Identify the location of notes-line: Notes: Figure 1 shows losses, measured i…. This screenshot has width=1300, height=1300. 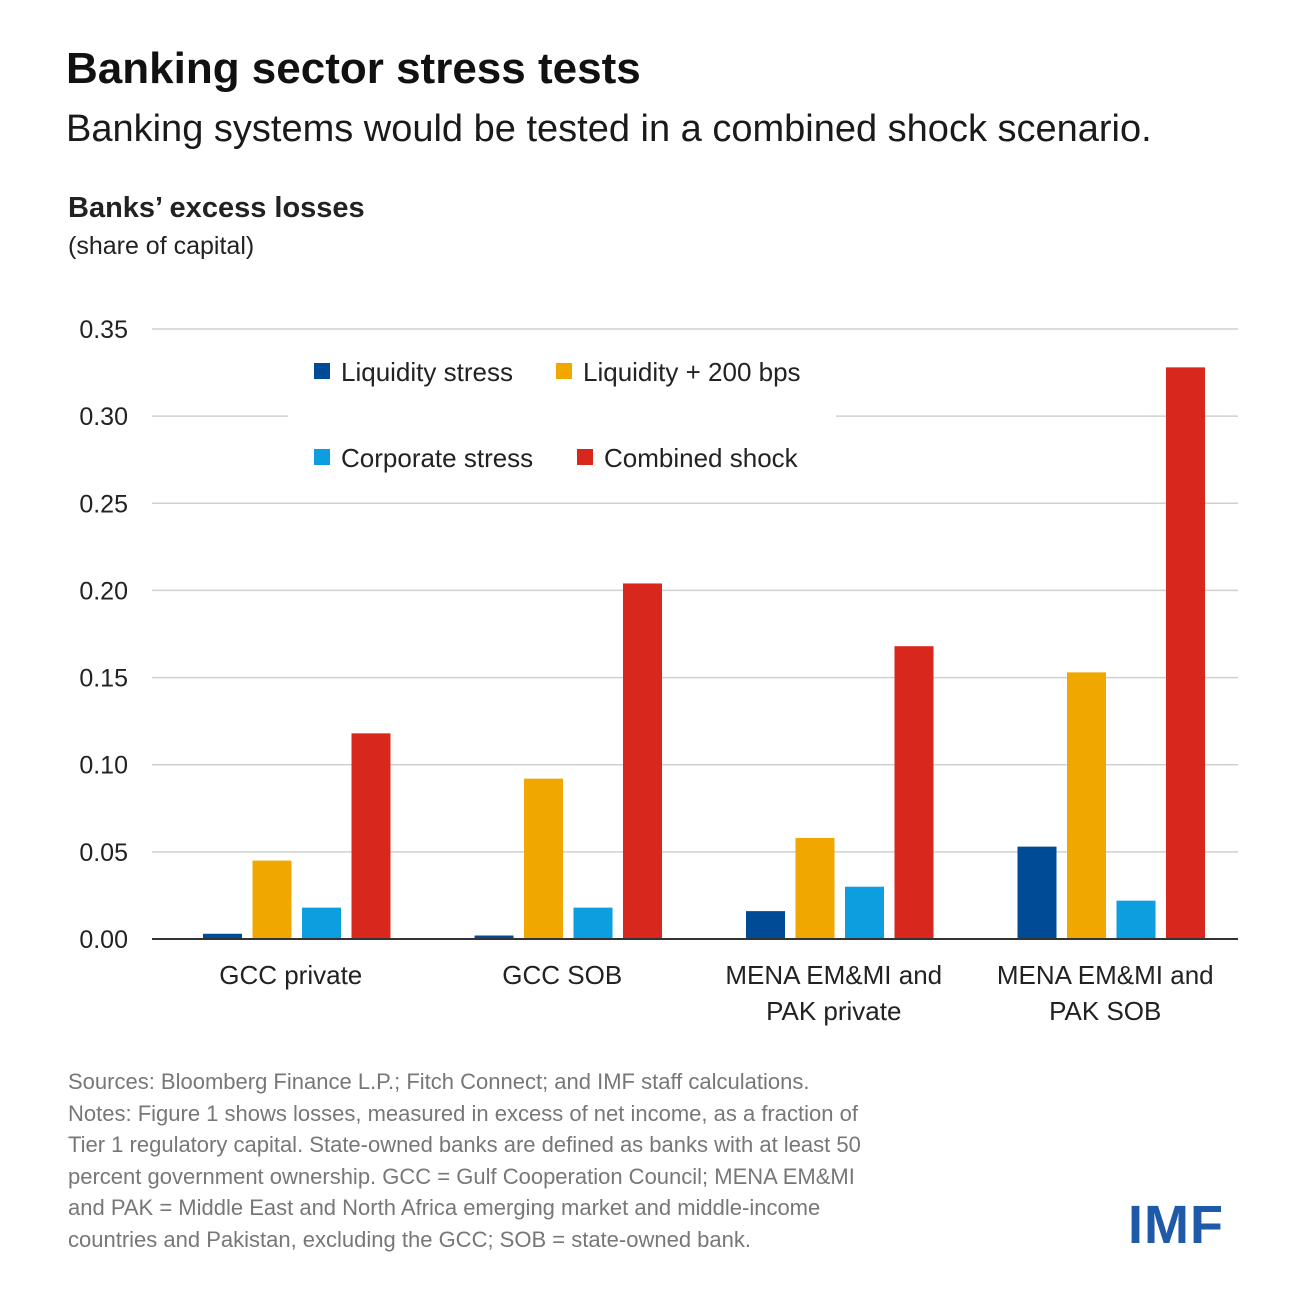
(463, 1113).